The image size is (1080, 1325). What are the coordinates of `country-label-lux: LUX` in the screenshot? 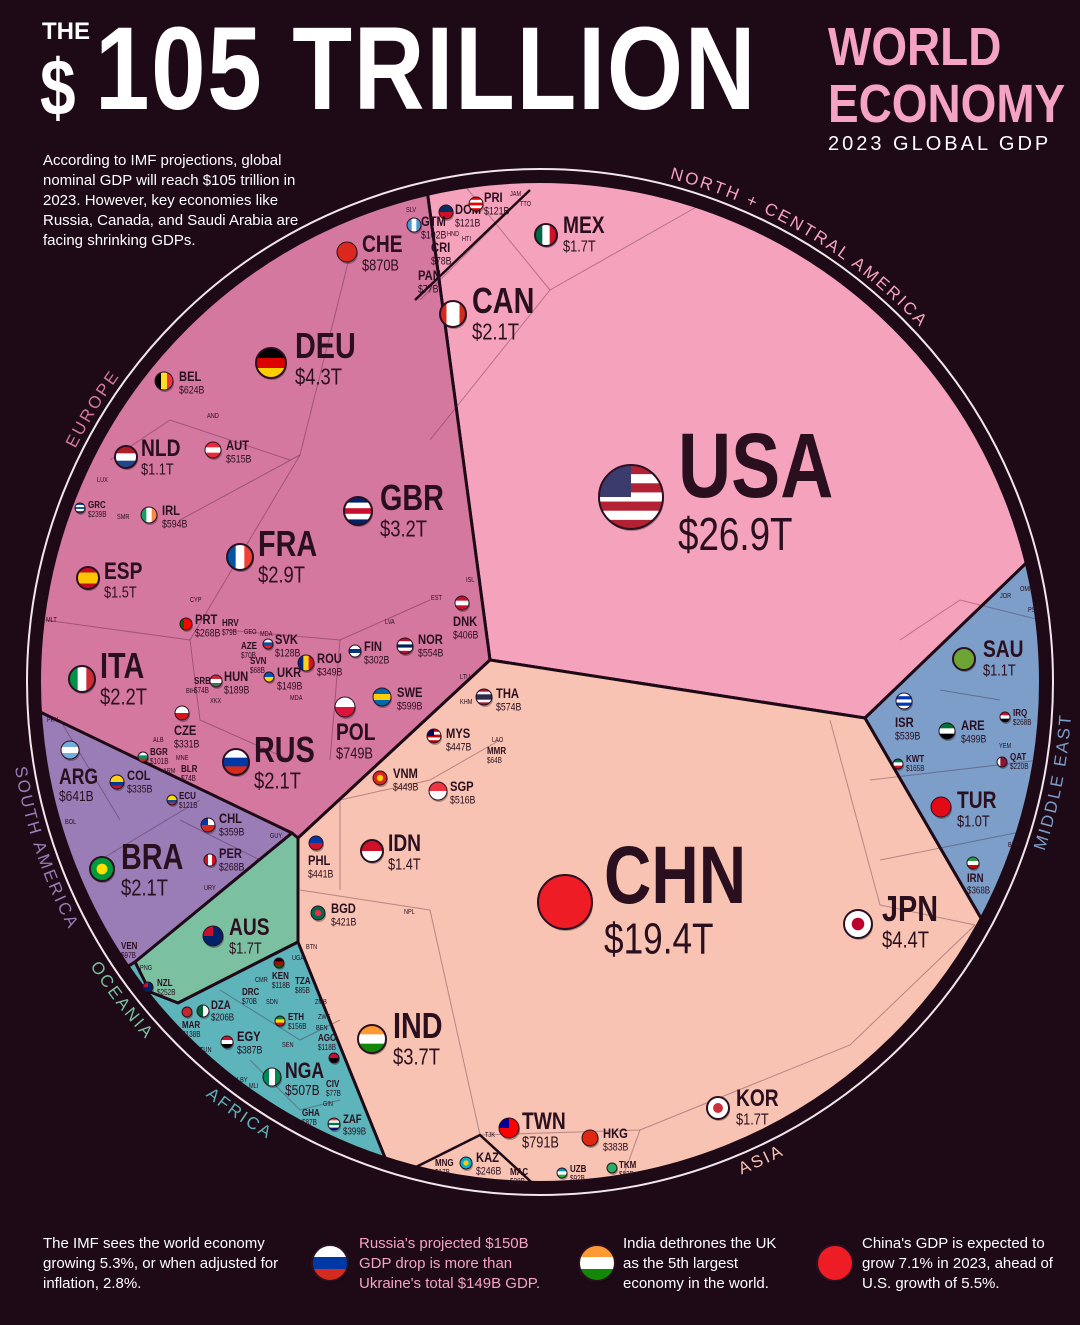 It's located at (103, 480).